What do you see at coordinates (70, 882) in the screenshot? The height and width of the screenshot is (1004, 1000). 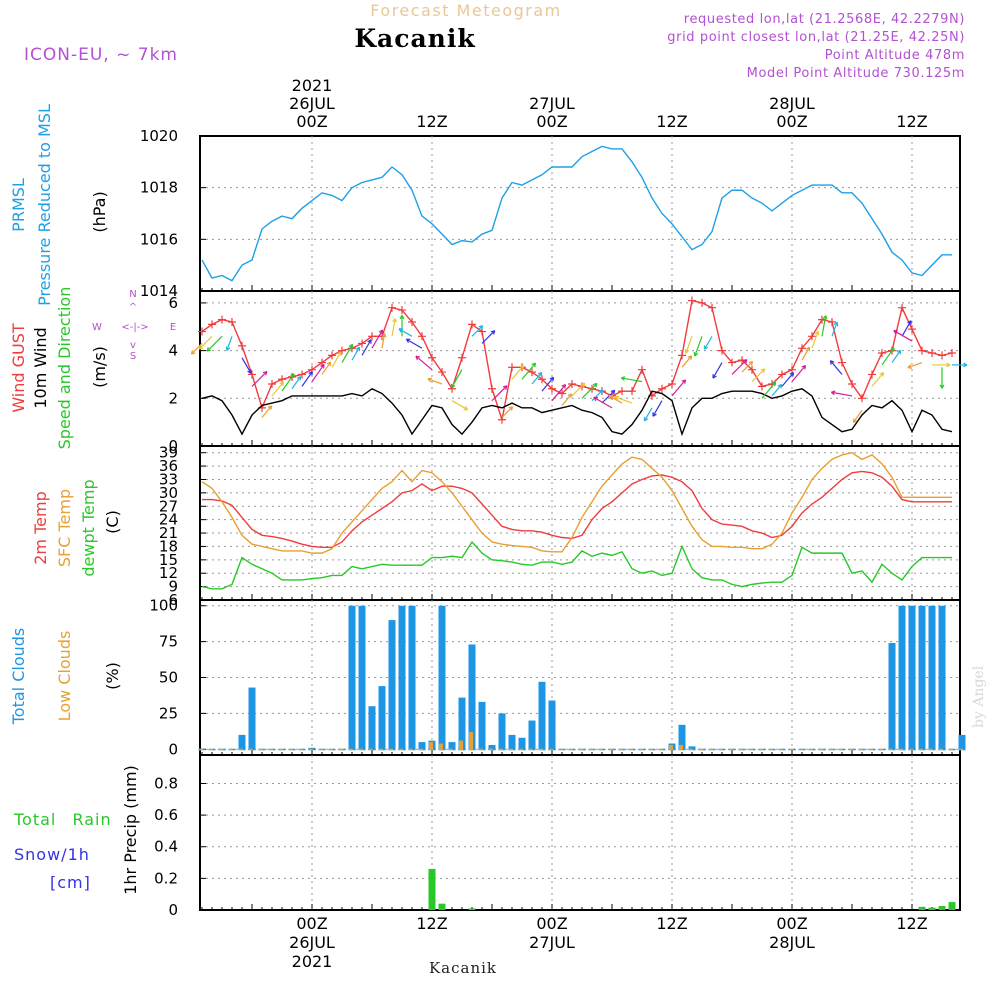 I see `snow-unit: [cm]` at bounding box center [70, 882].